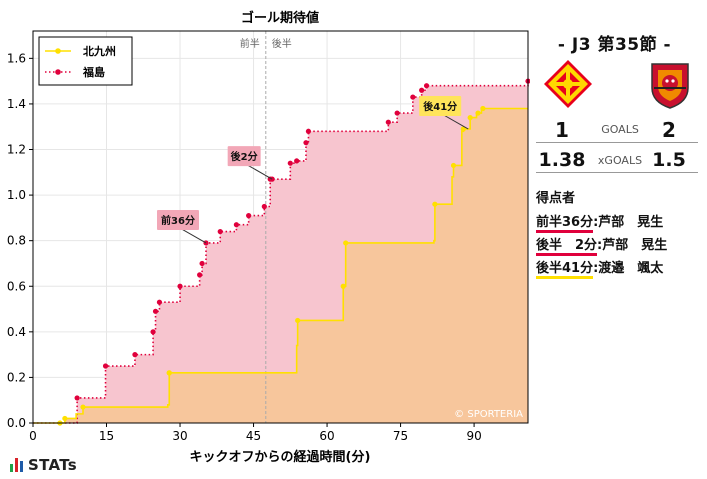  What do you see at coordinates (106, 436) in the screenshot?
I see `x-tick-label: 15` at bounding box center [106, 436].